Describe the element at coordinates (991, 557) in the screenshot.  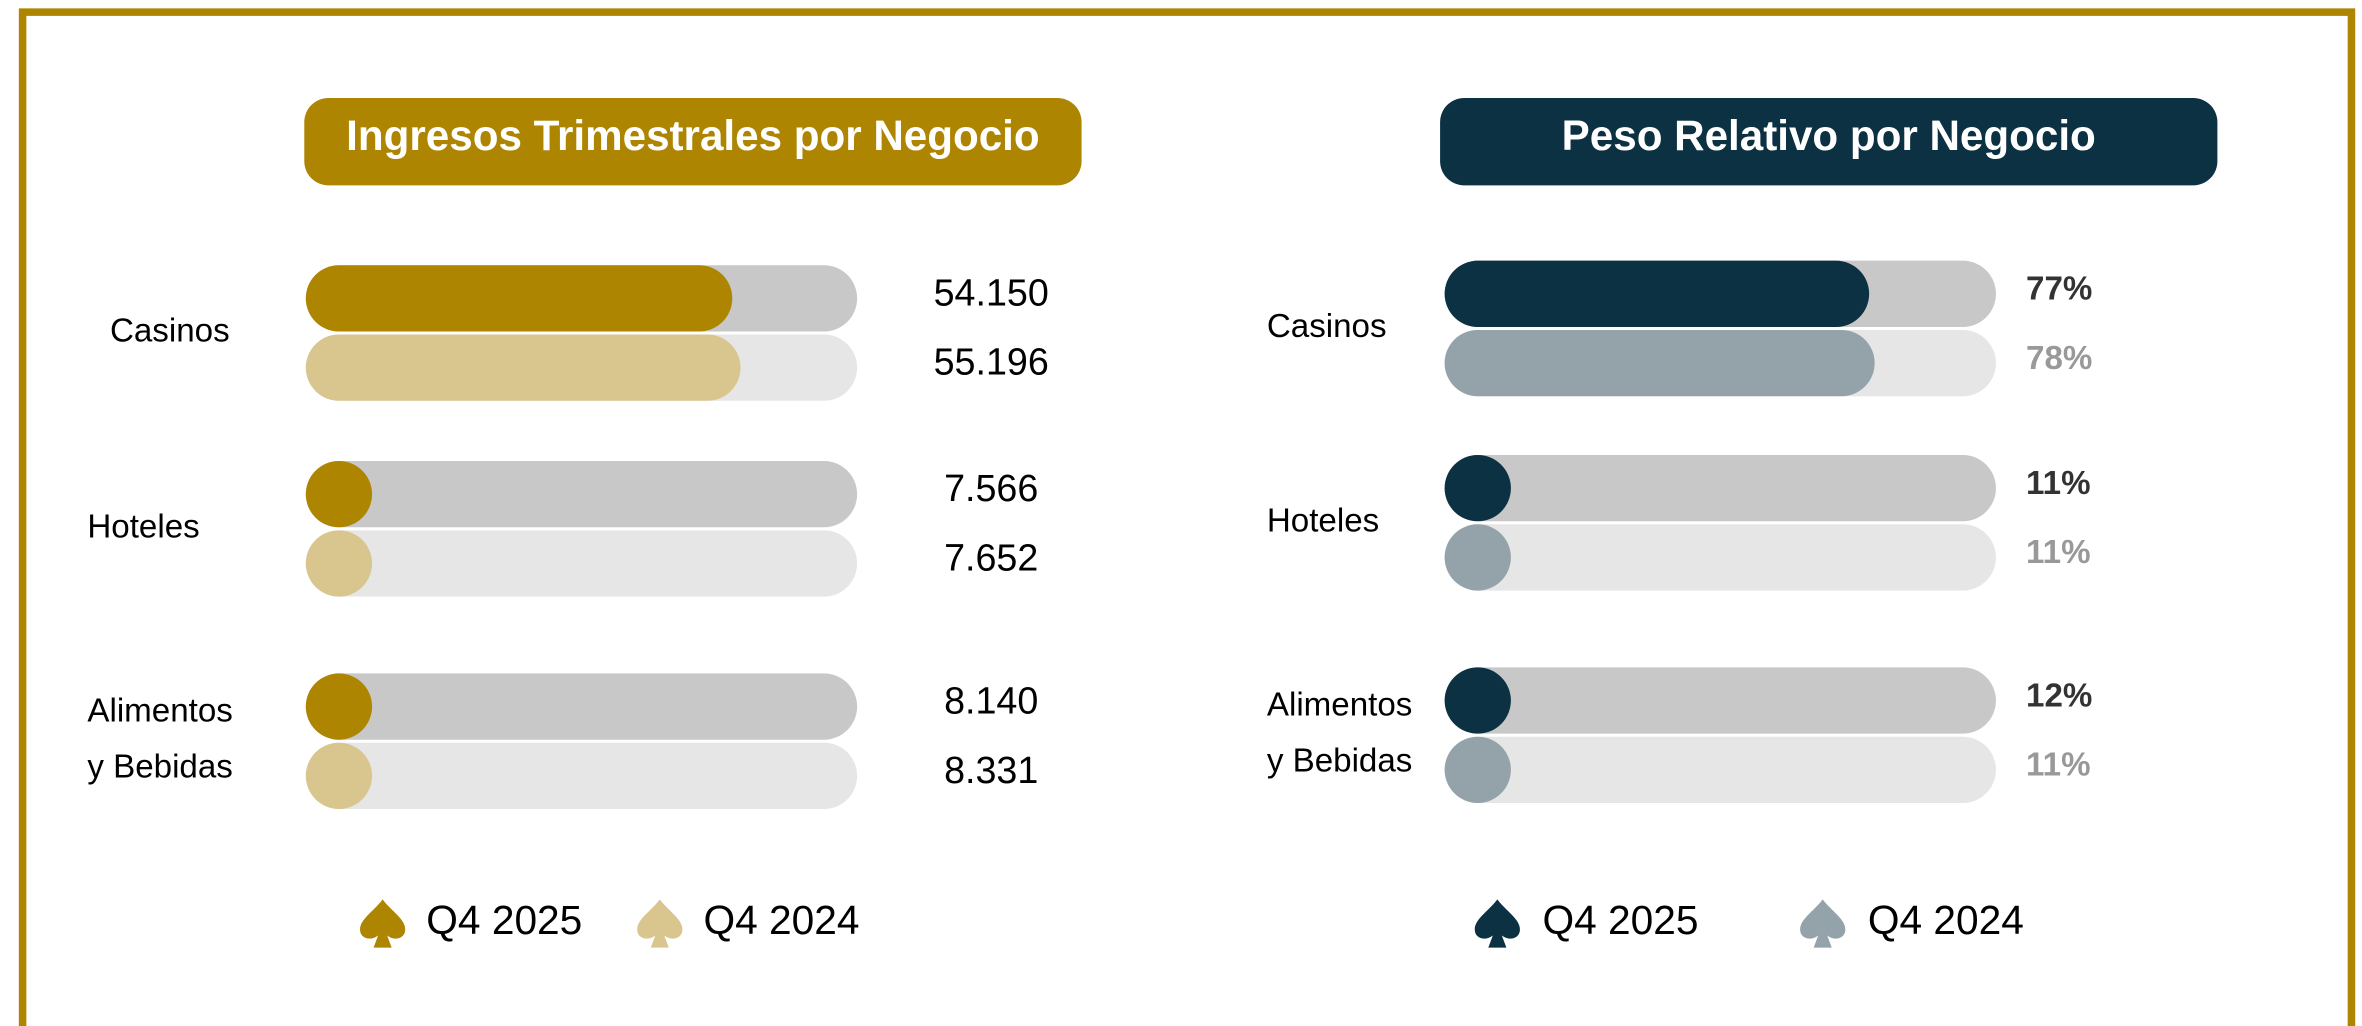
I see `value-label: 7.652` at that location.